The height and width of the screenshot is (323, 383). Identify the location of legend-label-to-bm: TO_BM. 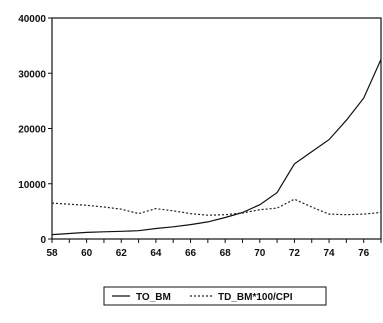
(153, 297).